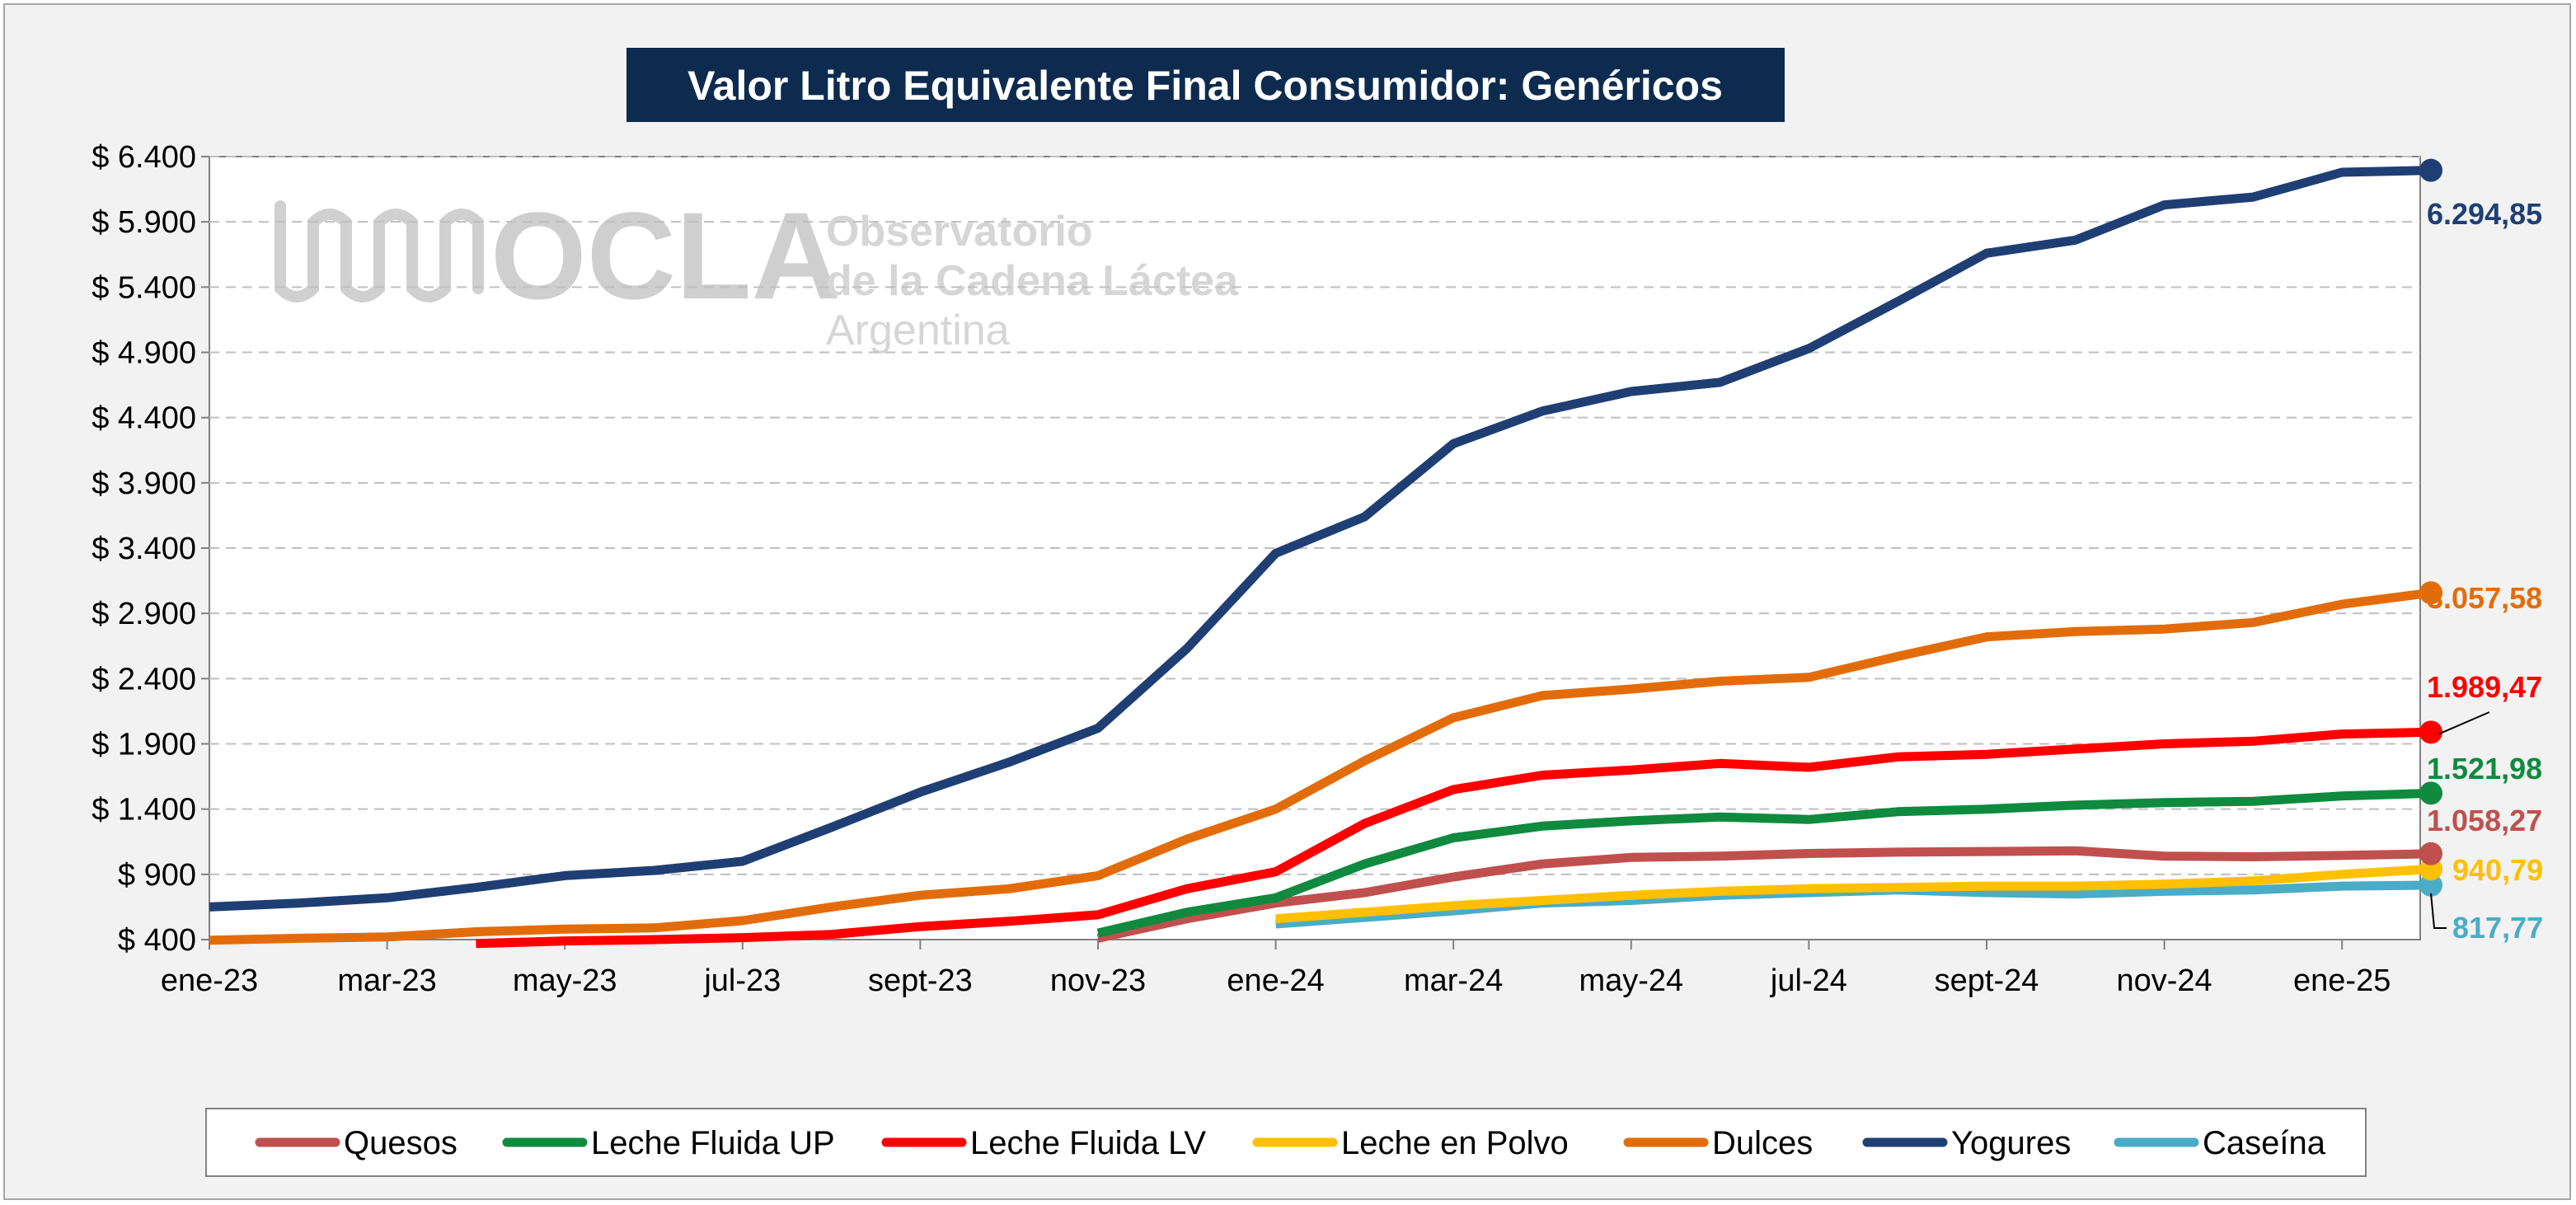 The height and width of the screenshot is (1205, 2576). Describe the element at coordinates (2484, 214) in the screenshot. I see `end-label: 6.294,85` at that location.